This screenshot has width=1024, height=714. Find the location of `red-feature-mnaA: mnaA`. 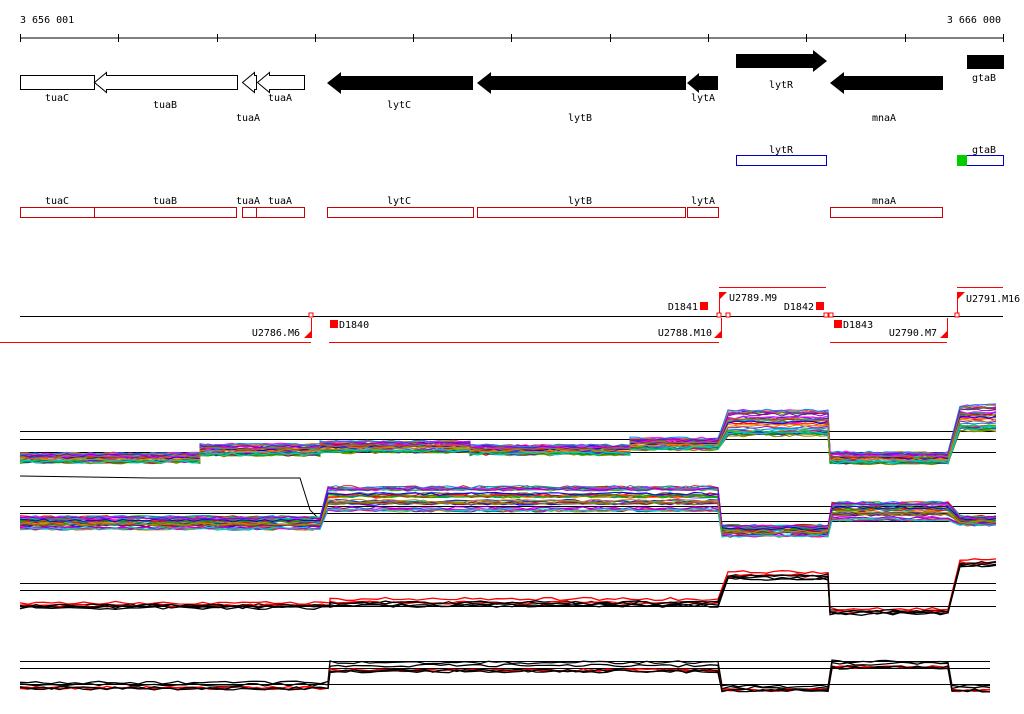

red-feature-mnaA: mnaA is located at coordinates (886, 207).